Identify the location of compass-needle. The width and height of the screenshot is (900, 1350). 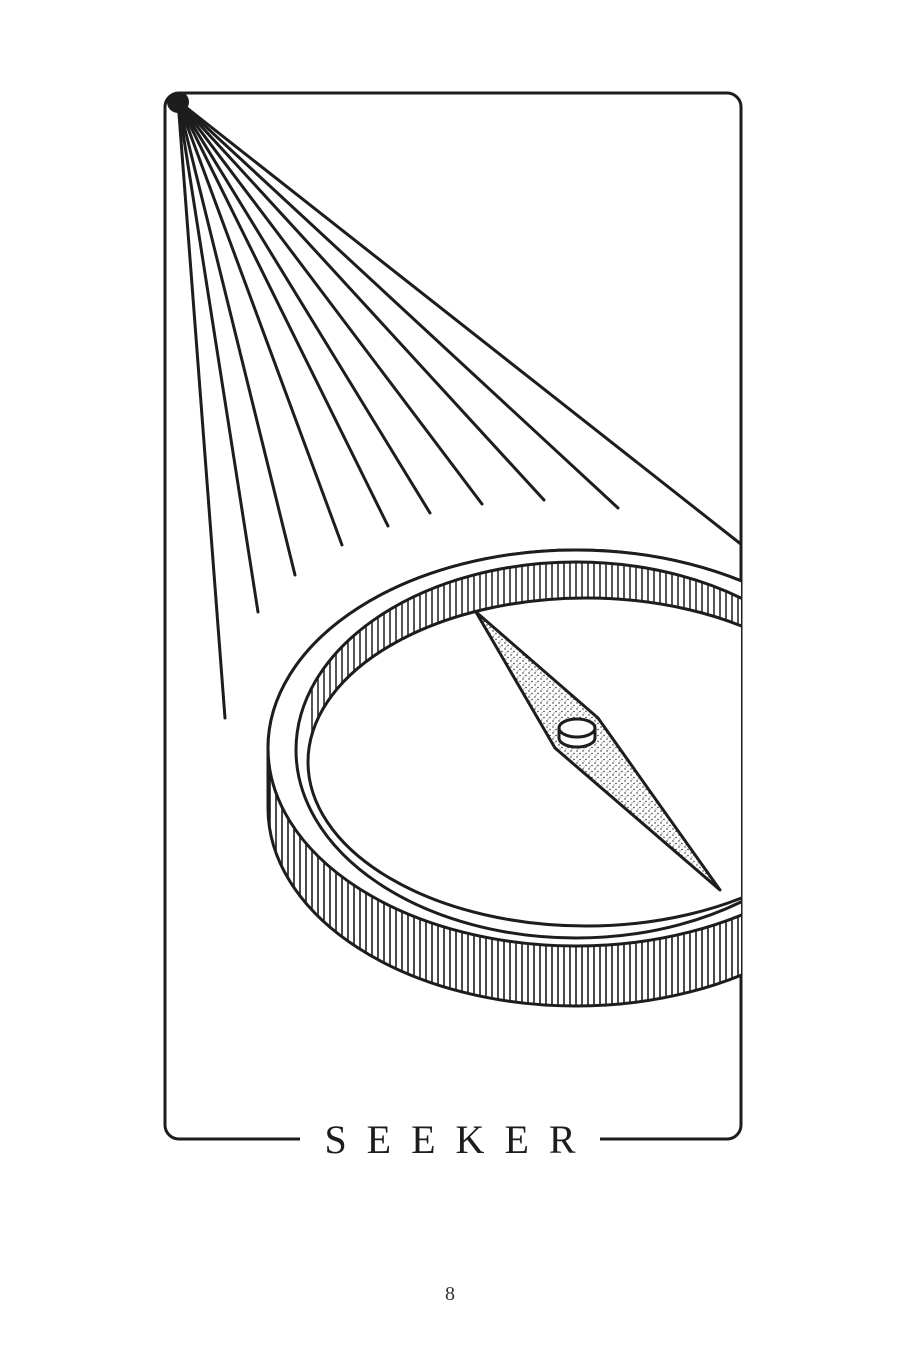
(598, 751).